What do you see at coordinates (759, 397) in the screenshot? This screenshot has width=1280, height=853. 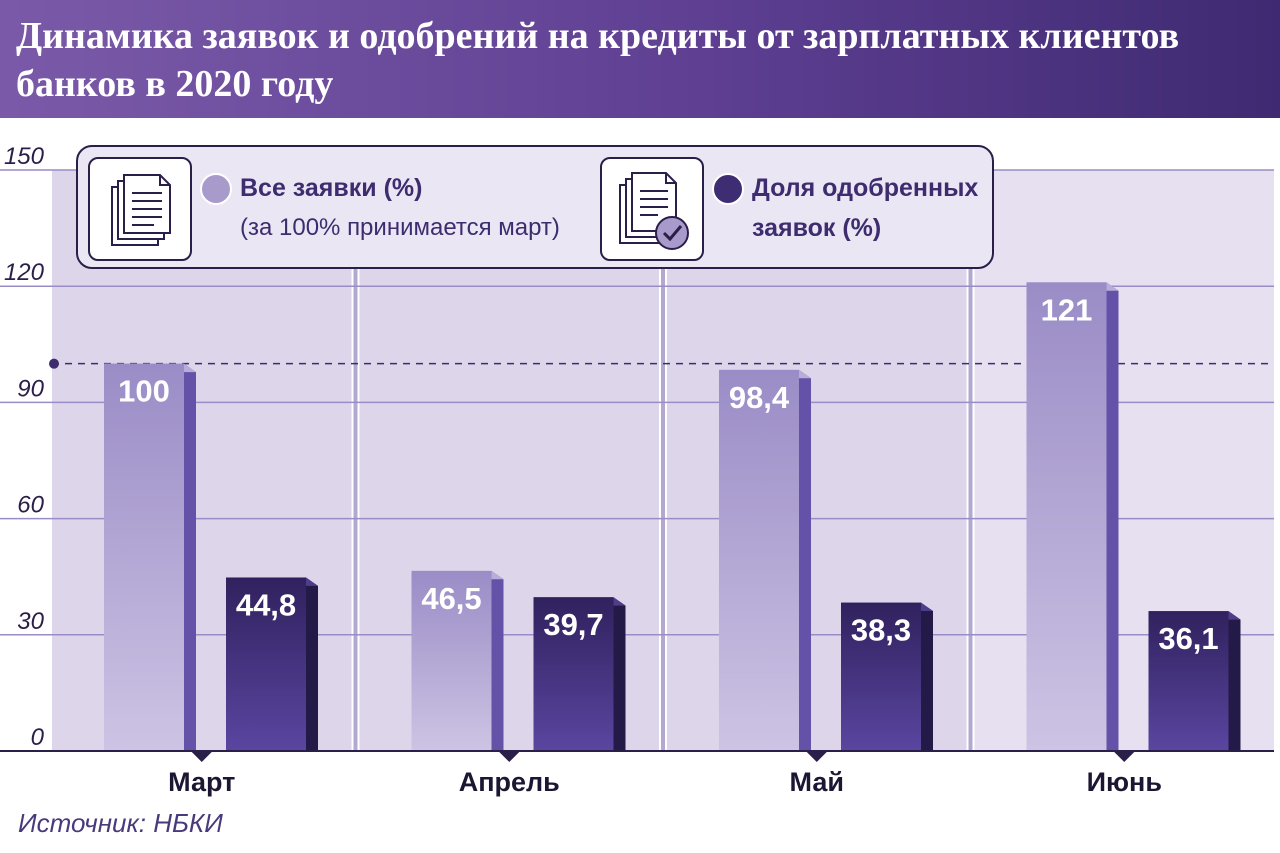 I see `data-label-all-applications: 98,4` at bounding box center [759, 397].